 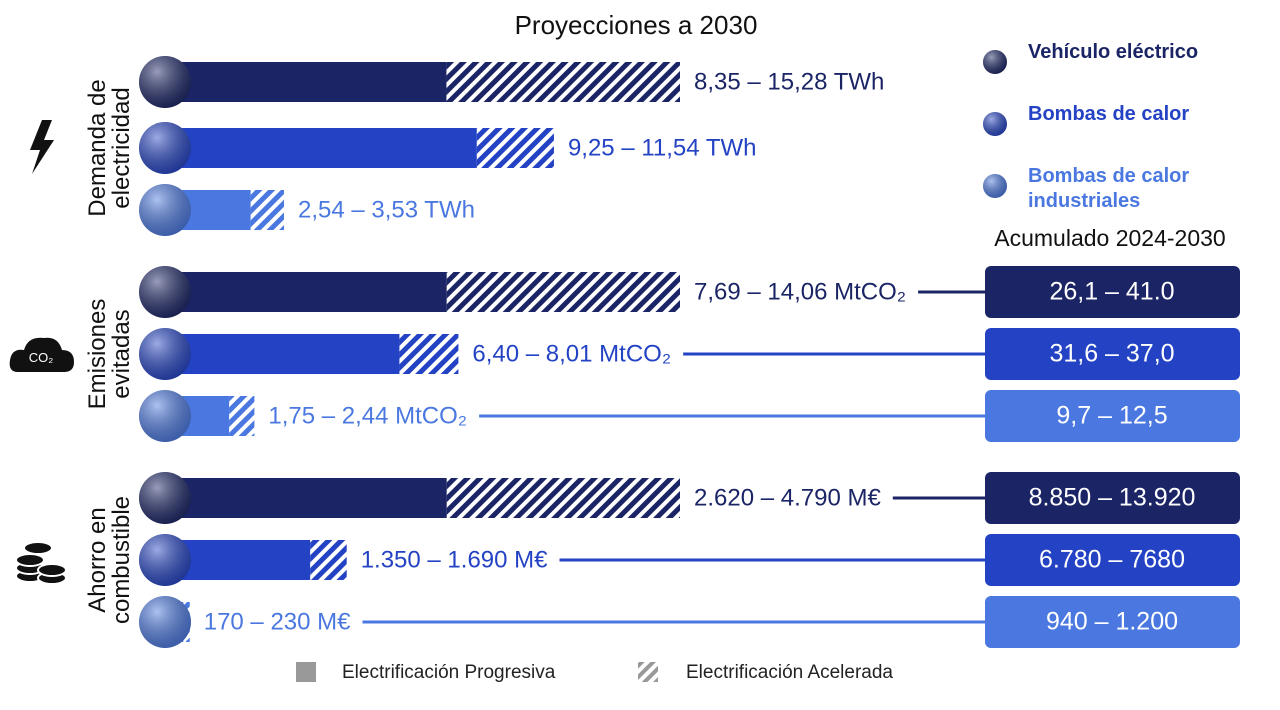 What do you see at coordinates (1113, 52) in the screenshot?
I see `legend-label: Vehículo eléctrico` at bounding box center [1113, 52].